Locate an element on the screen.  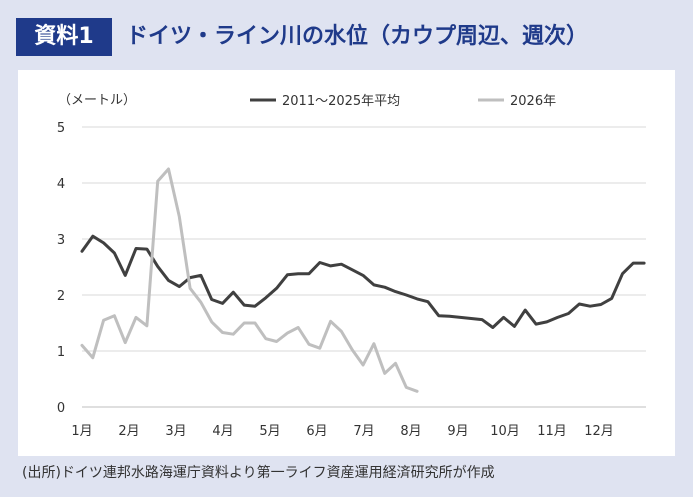
x-tick-label: 3月 is located at coordinates (175, 431).